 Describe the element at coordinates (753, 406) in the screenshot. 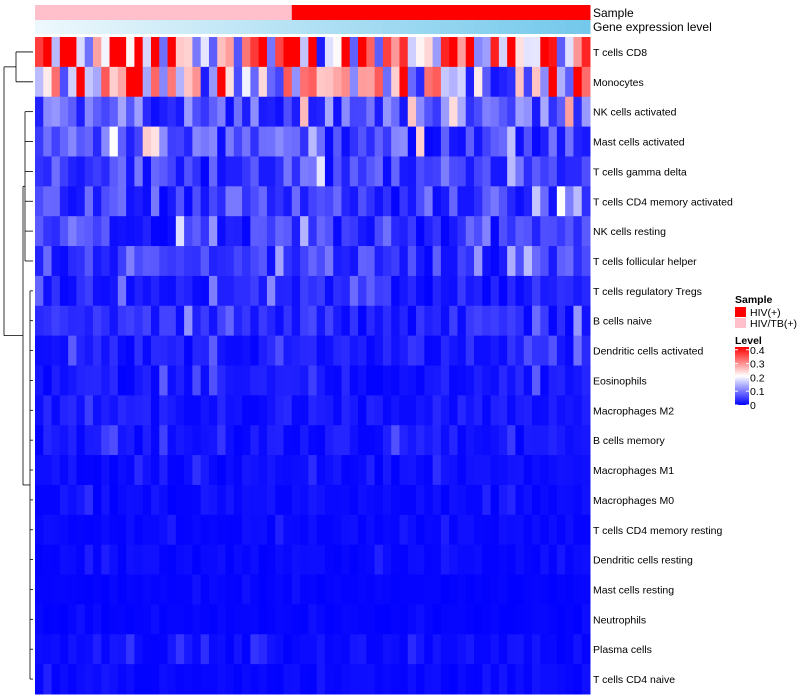

I see `level-tick-label: 0` at that location.